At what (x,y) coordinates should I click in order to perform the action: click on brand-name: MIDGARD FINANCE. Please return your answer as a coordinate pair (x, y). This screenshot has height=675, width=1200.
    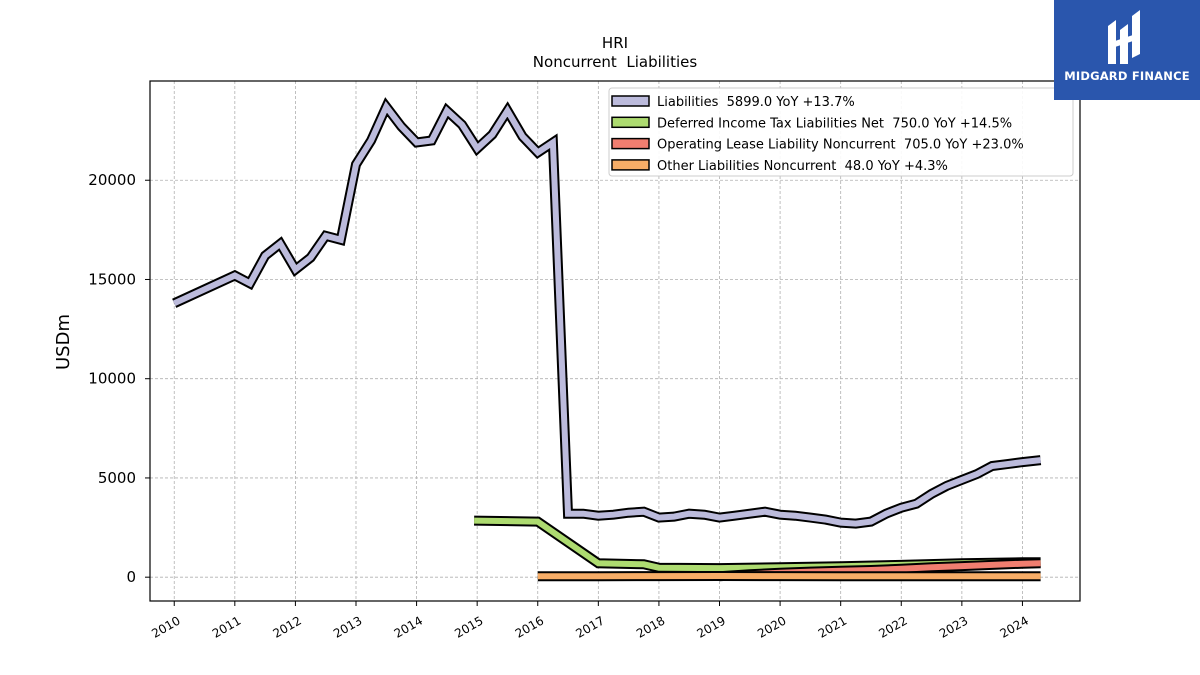
    Looking at the image, I should click on (1127, 76).